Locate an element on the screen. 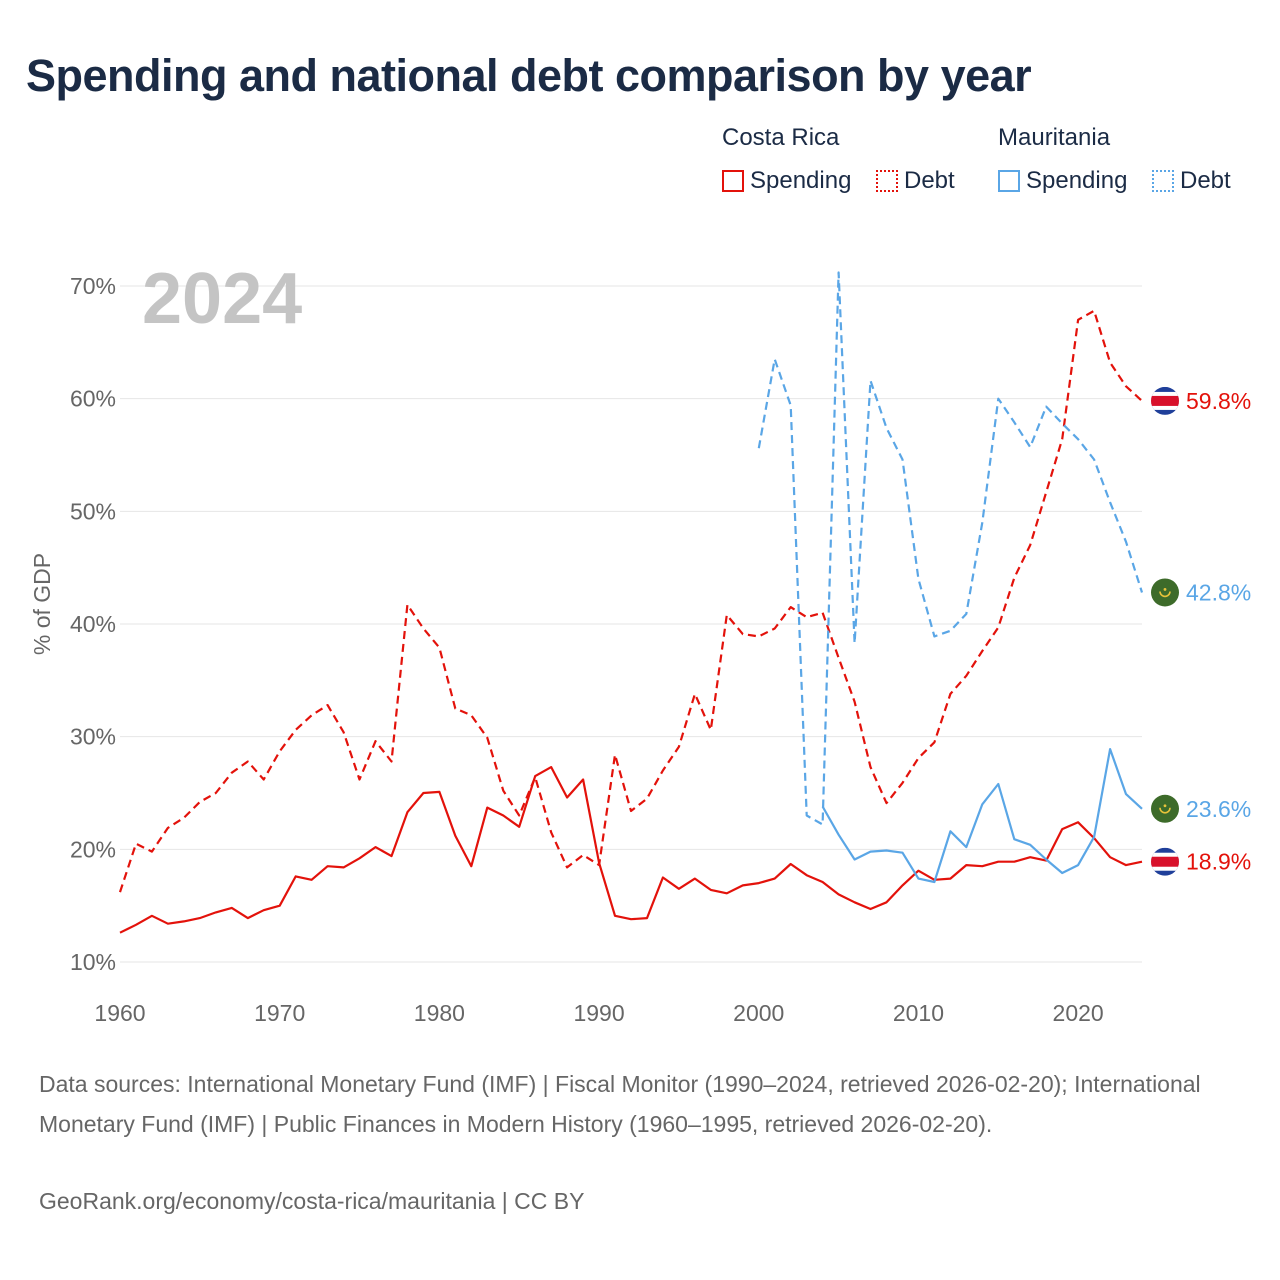 This screenshot has height=1280, width=1280. legend-swatch-solid-red is located at coordinates (733, 181).